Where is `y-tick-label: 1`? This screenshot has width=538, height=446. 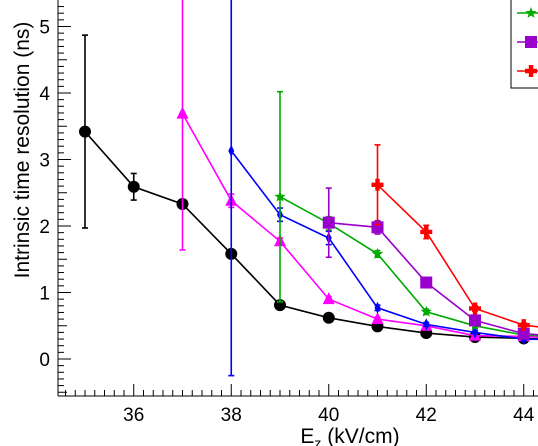
y-tick-label: 1 is located at coordinates (44, 294).